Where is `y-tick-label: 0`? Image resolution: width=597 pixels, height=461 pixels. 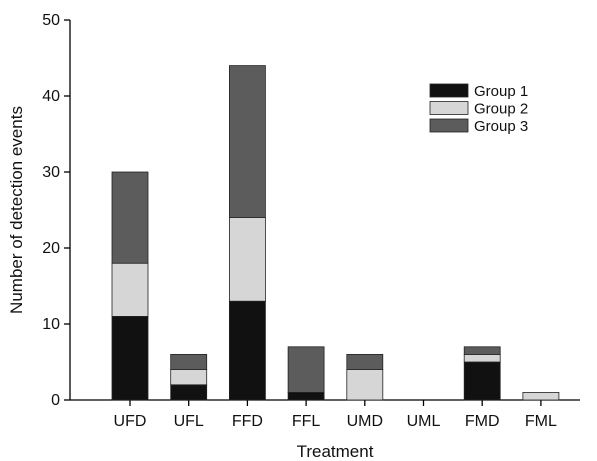
y-tick-label: 0 is located at coordinates (55, 400).